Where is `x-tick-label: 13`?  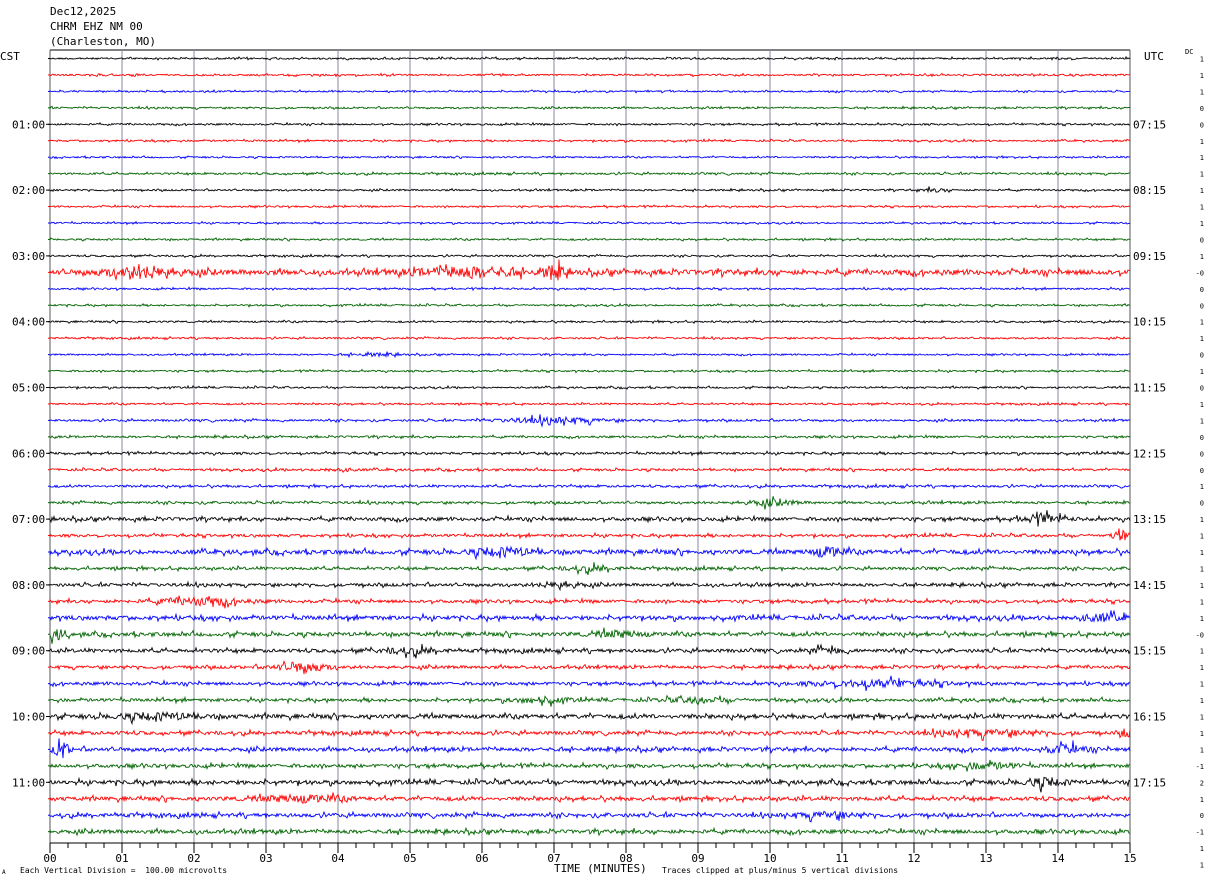
x-tick-label: 13 is located at coordinates (985, 858).